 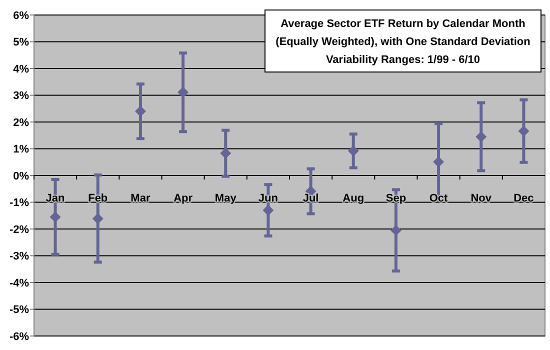 What do you see at coordinates (21, 42) in the screenshot?
I see `y-tick-label: 5%` at bounding box center [21, 42].